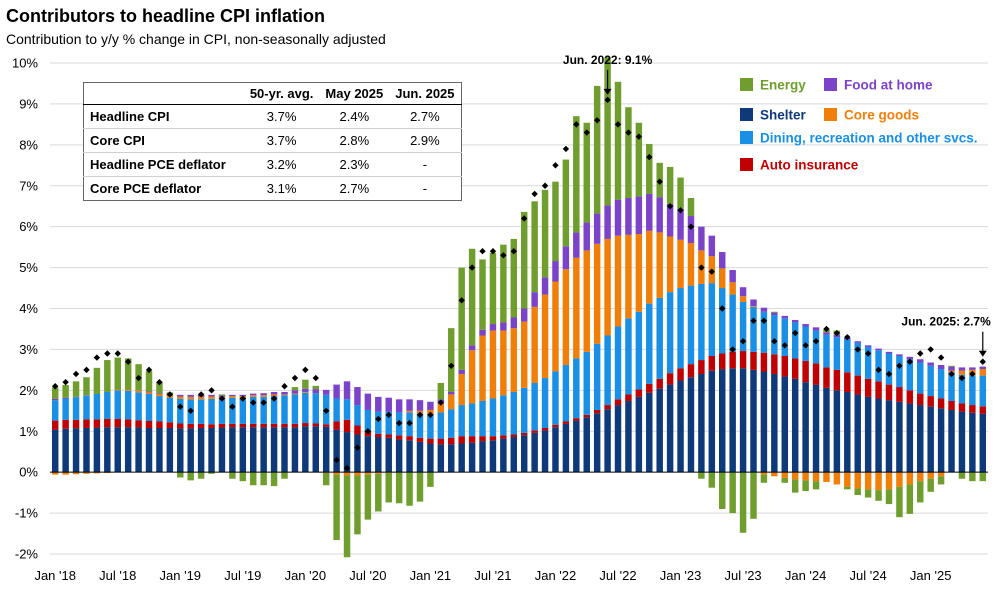 This screenshot has width=1008, height=591. Describe the element at coordinates (28, 267) in the screenshot. I see `y-tick-label: 5%` at that location.